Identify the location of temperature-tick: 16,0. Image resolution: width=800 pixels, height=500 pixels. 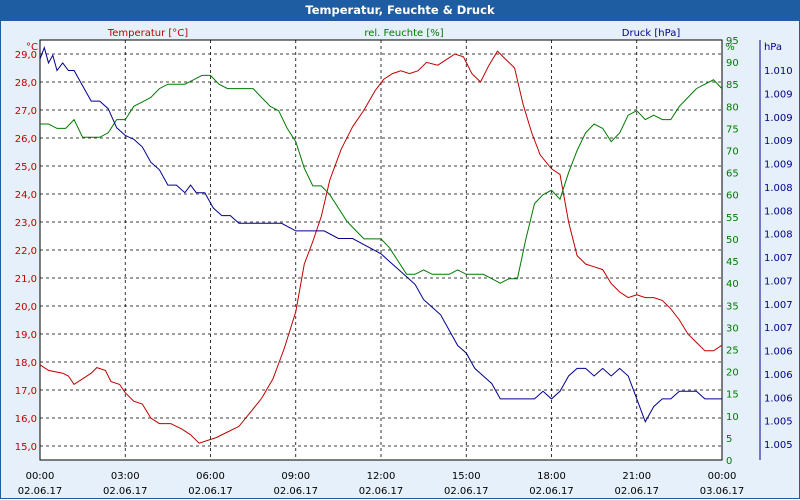
(26, 419).